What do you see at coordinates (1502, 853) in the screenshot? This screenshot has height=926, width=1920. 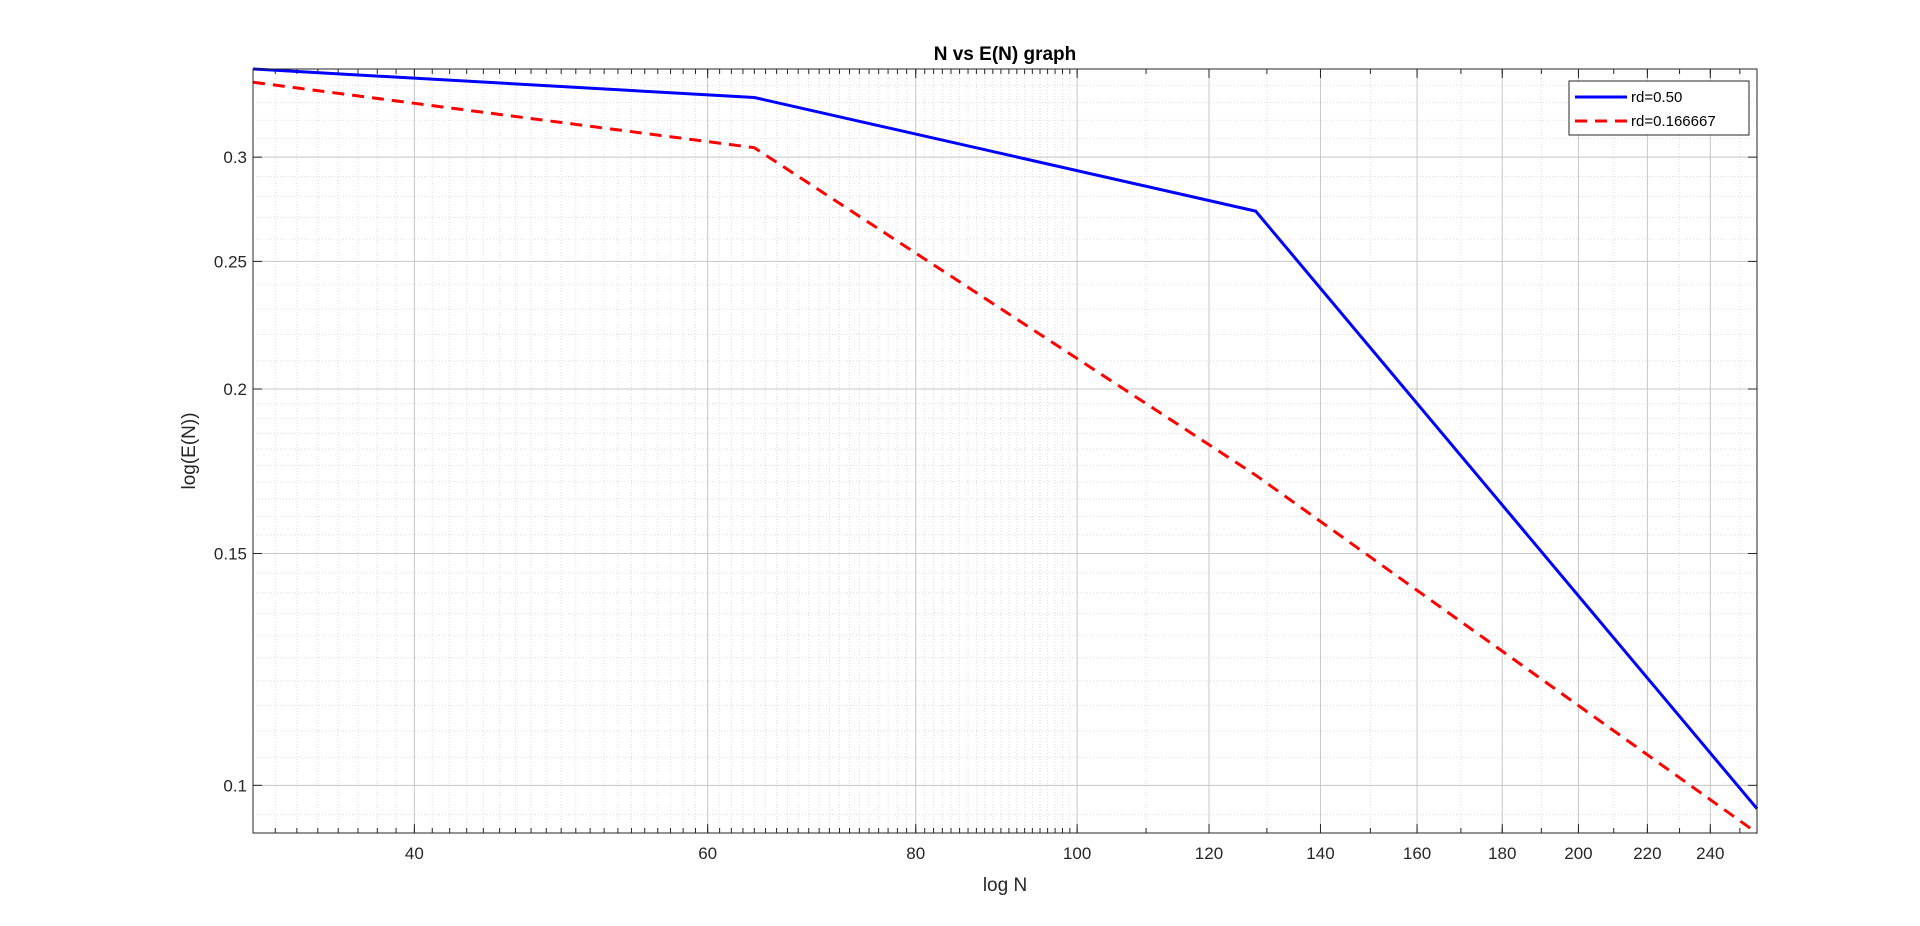 I see `x-tick-label: 180` at bounding box center [1502, 853].